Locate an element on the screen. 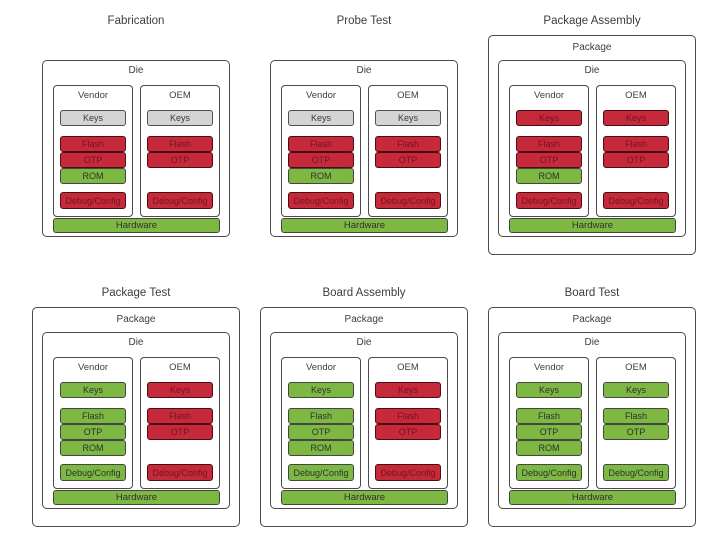 This screenshot has height=545, width=719. stage-title: Package Assembly is located at coordinates (592, 21).